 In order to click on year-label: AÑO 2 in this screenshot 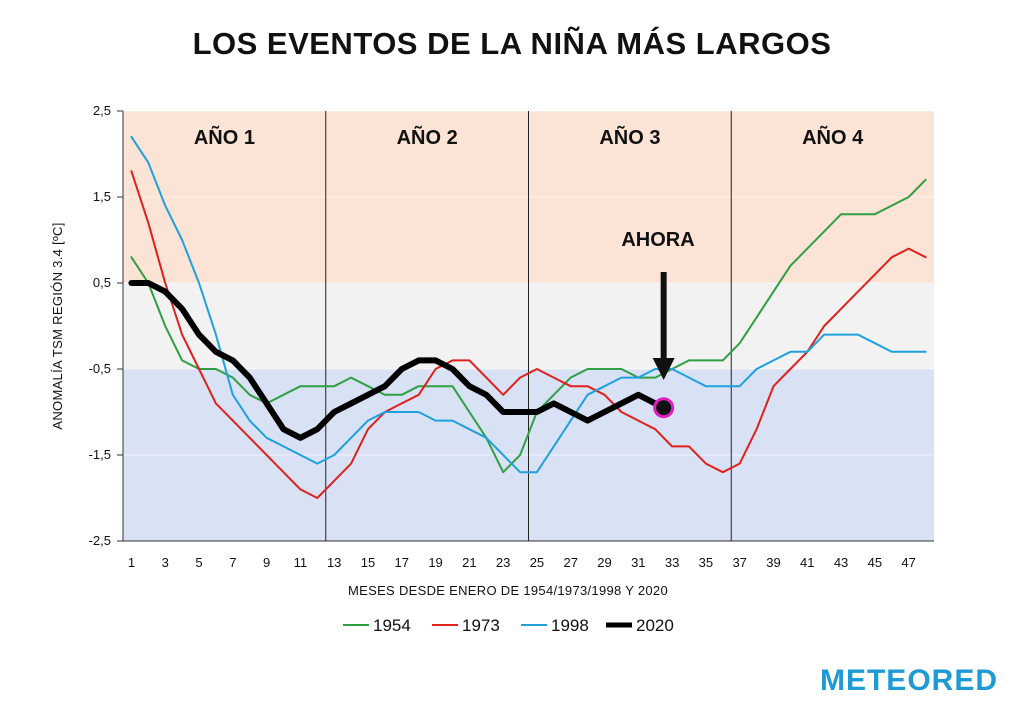, I will do `click(427, 137)`.